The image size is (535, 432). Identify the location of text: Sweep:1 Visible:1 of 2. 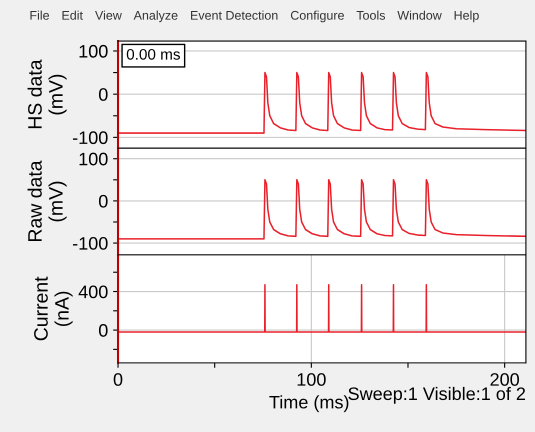
(437, 395).